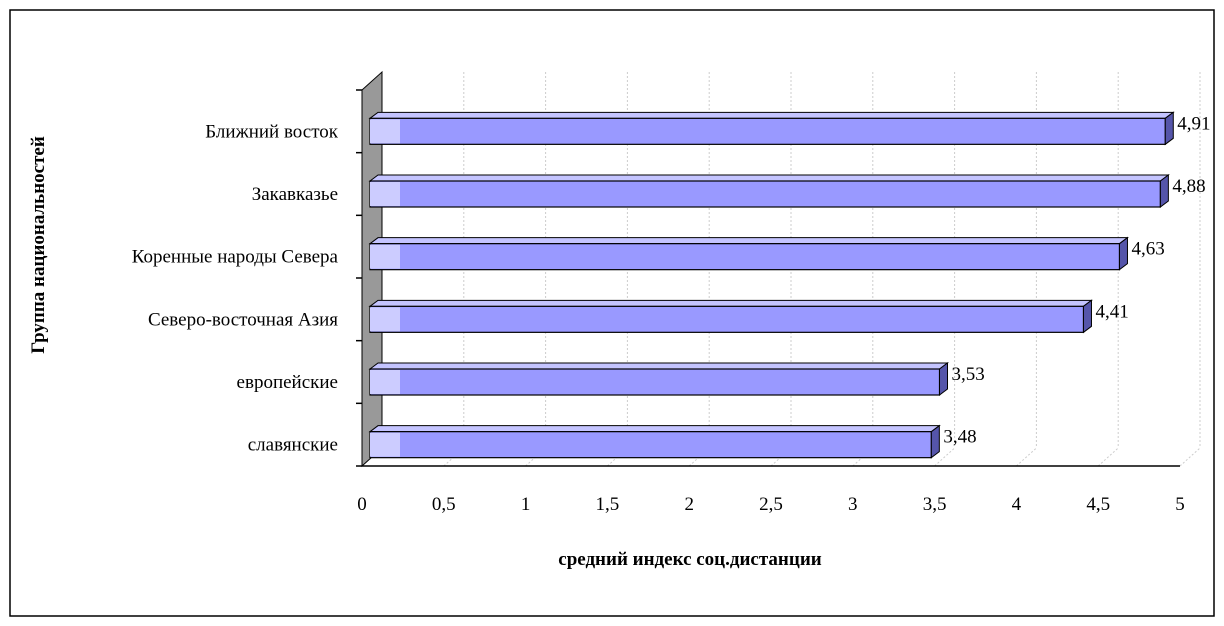  What do you see at coordinates (1017, 504) in the screenshot?
I see `x-tick-label: 4` at bounding box center [1017, 504].